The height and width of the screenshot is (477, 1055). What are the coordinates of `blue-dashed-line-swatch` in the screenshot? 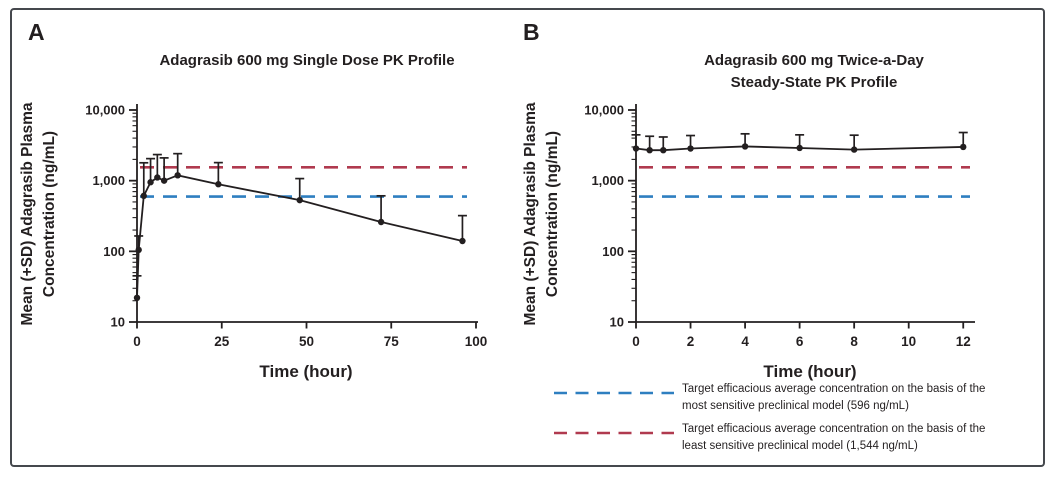 It's located at (614, 393).